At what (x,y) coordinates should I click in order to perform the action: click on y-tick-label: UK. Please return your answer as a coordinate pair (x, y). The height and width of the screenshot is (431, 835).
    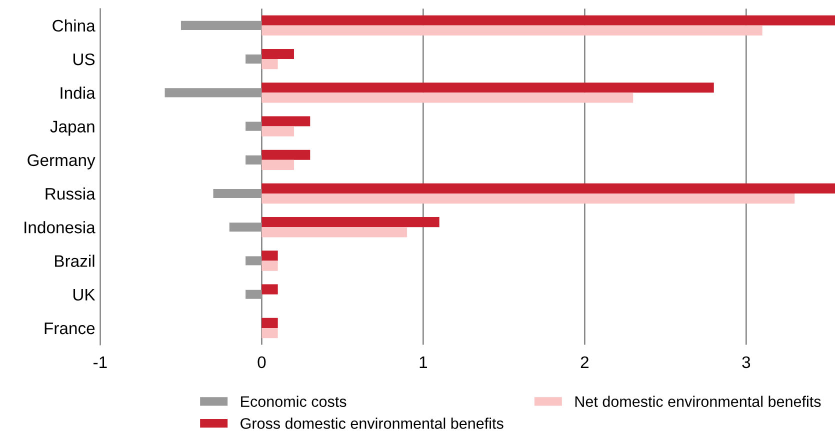
    Looking at the image, I should click on (84, 294).